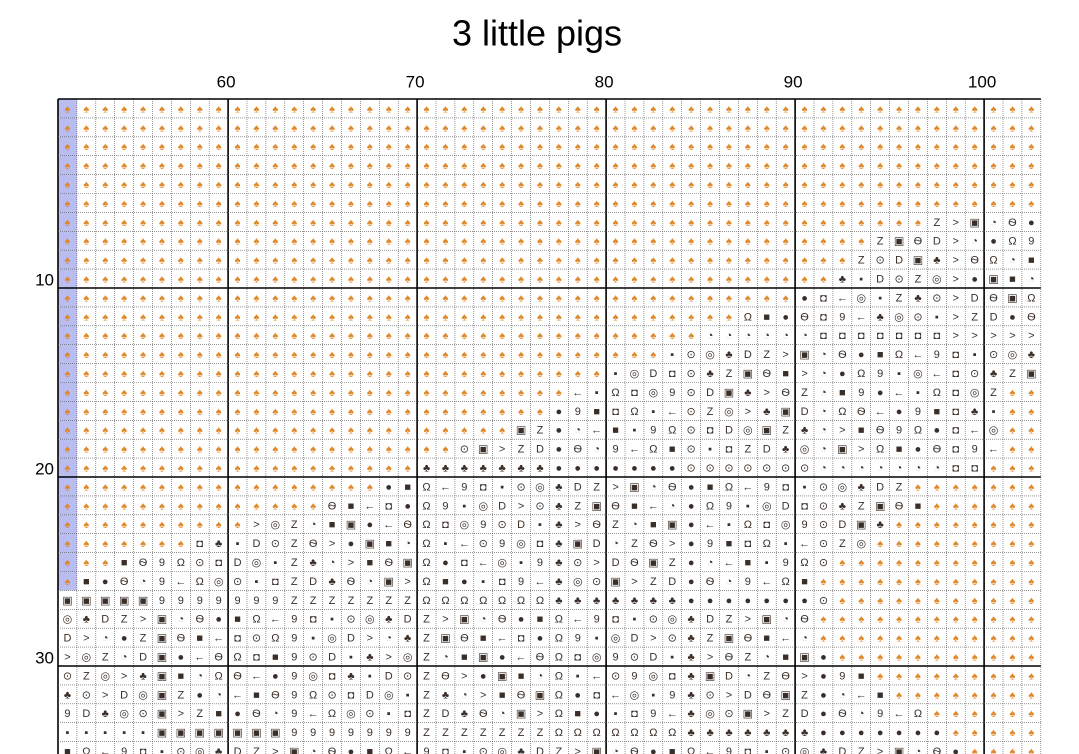  What do you see at coordinates (786, 582) in the screenshot?
I see `cell-symbol: Ω` at bounding box center [786, 582].